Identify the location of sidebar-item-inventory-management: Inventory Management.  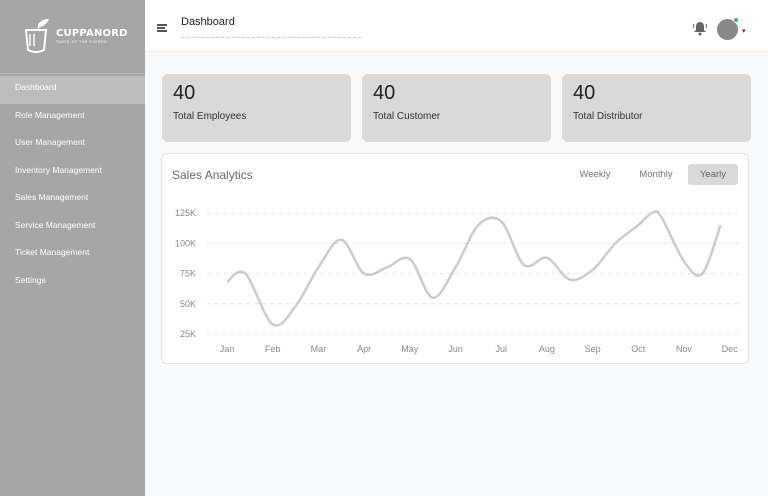
(58, 169).